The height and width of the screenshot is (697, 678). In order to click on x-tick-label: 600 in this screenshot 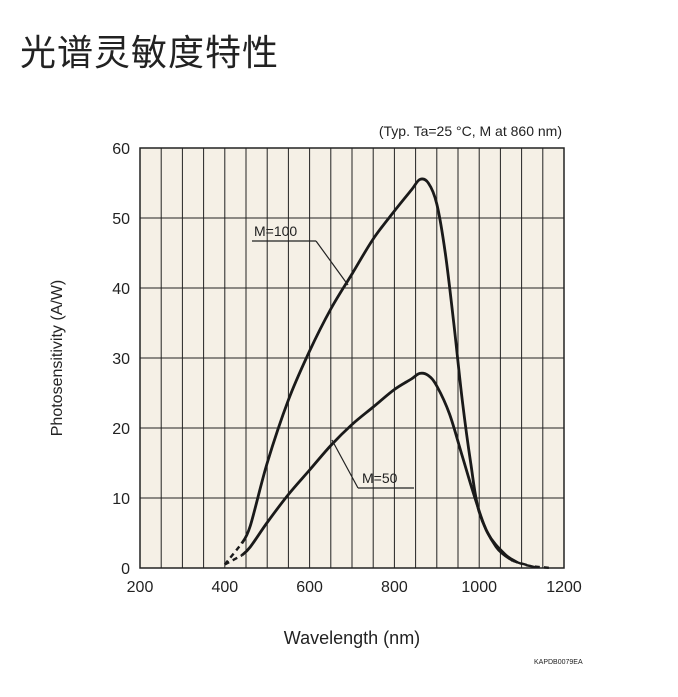, I will do `click(309, 587)`.